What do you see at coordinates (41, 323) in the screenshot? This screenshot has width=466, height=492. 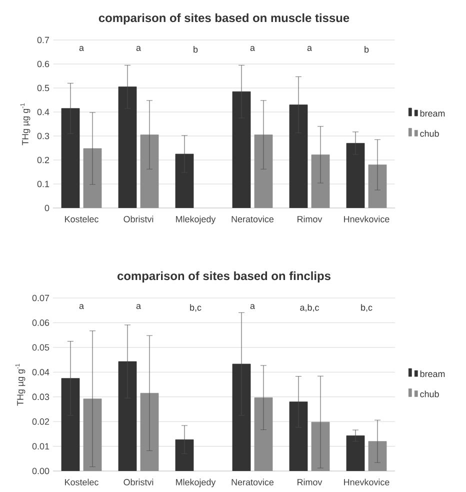 I see `y-tick-label: 0.06` at bounding box center [41, 323].